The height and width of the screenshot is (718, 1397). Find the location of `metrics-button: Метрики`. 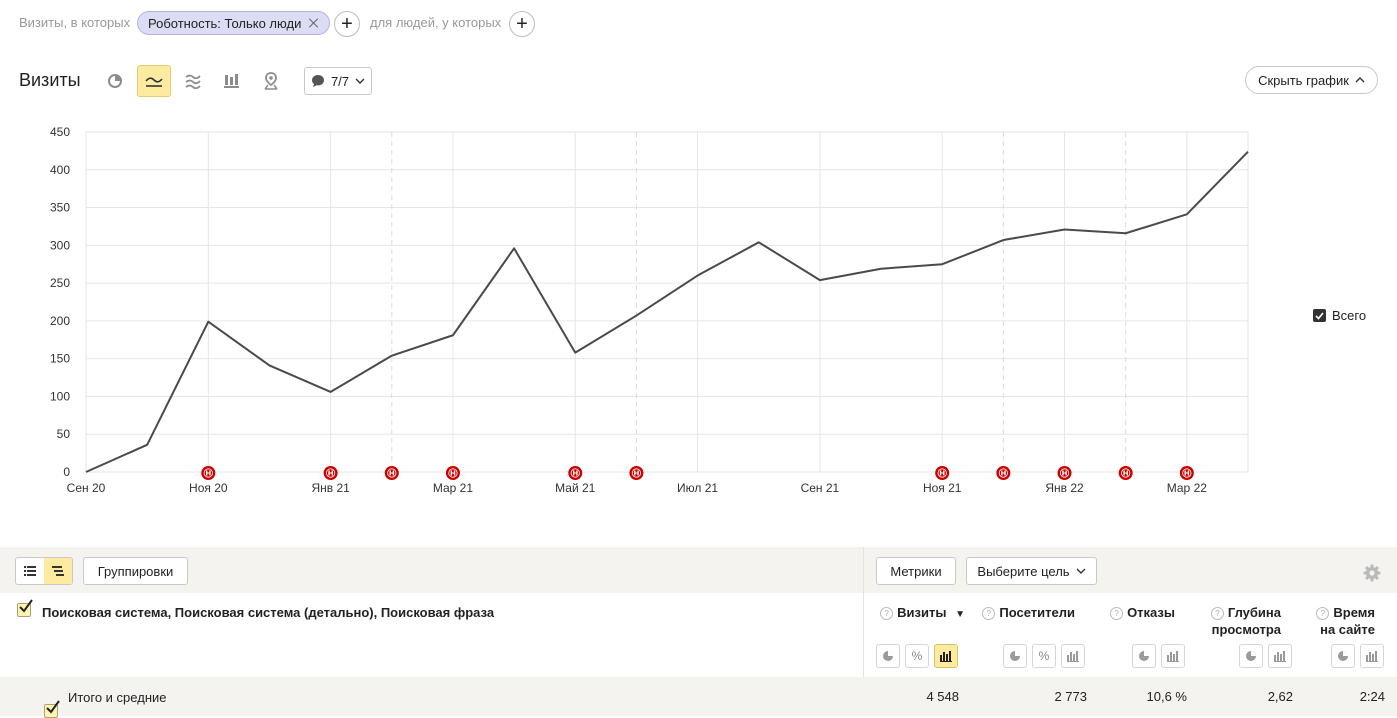

metrics-button: Метрики is located at coordinates (916, 571).